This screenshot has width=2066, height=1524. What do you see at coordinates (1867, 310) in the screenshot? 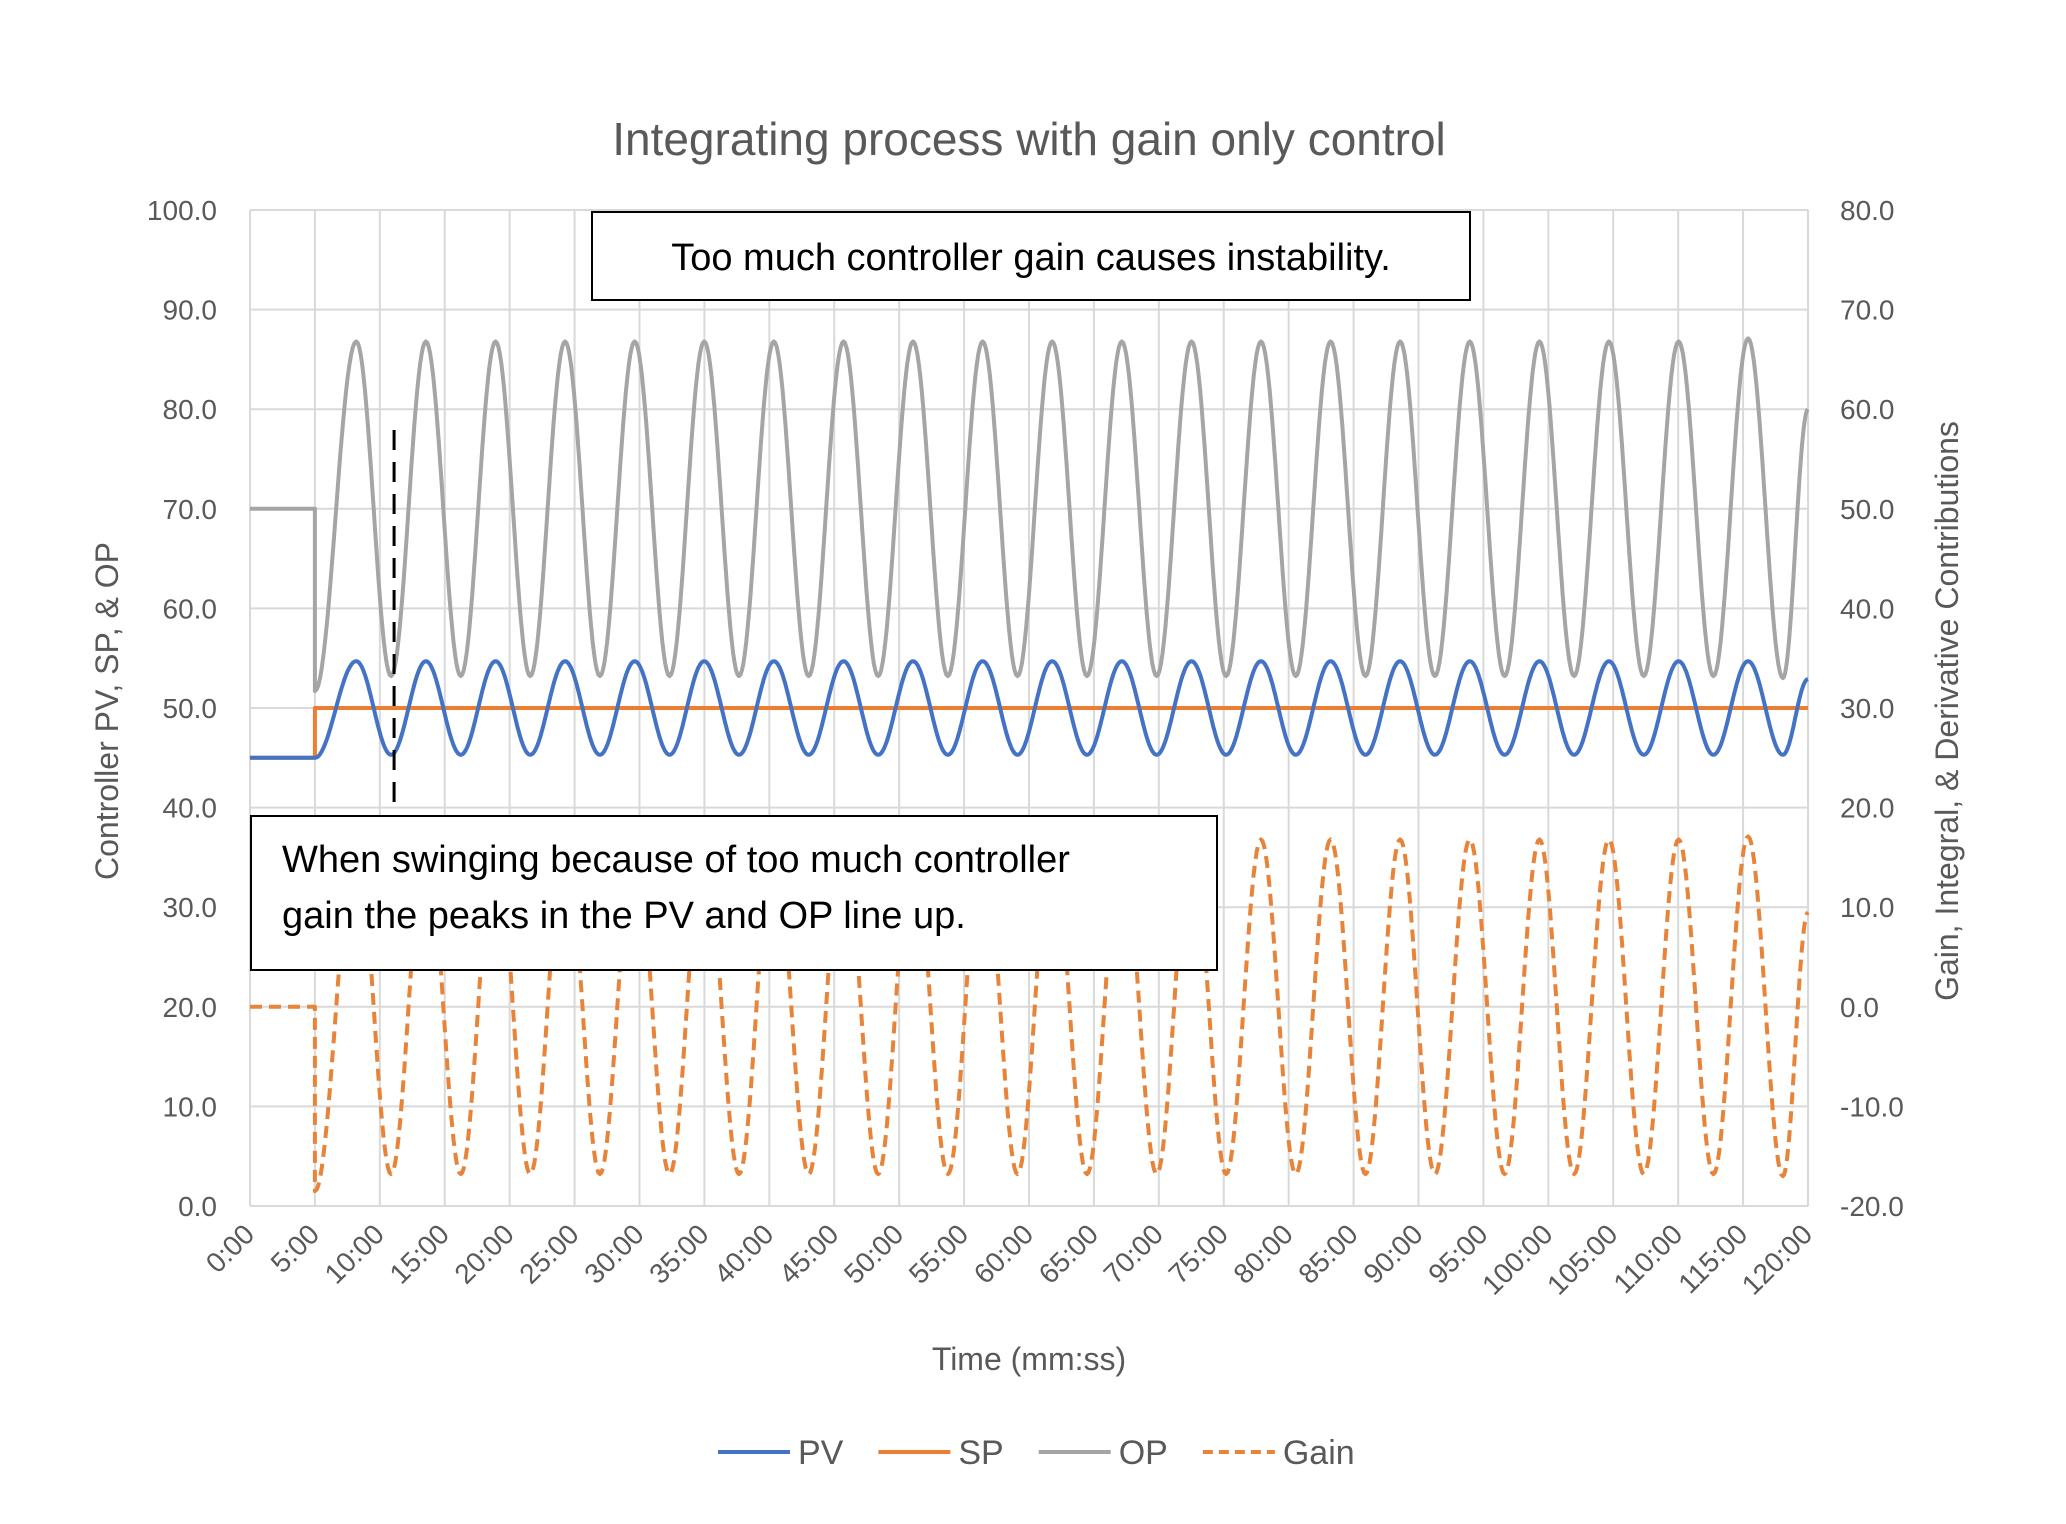
I see `y2-tick-label: 70.0` at bounding box center [1867, 310].